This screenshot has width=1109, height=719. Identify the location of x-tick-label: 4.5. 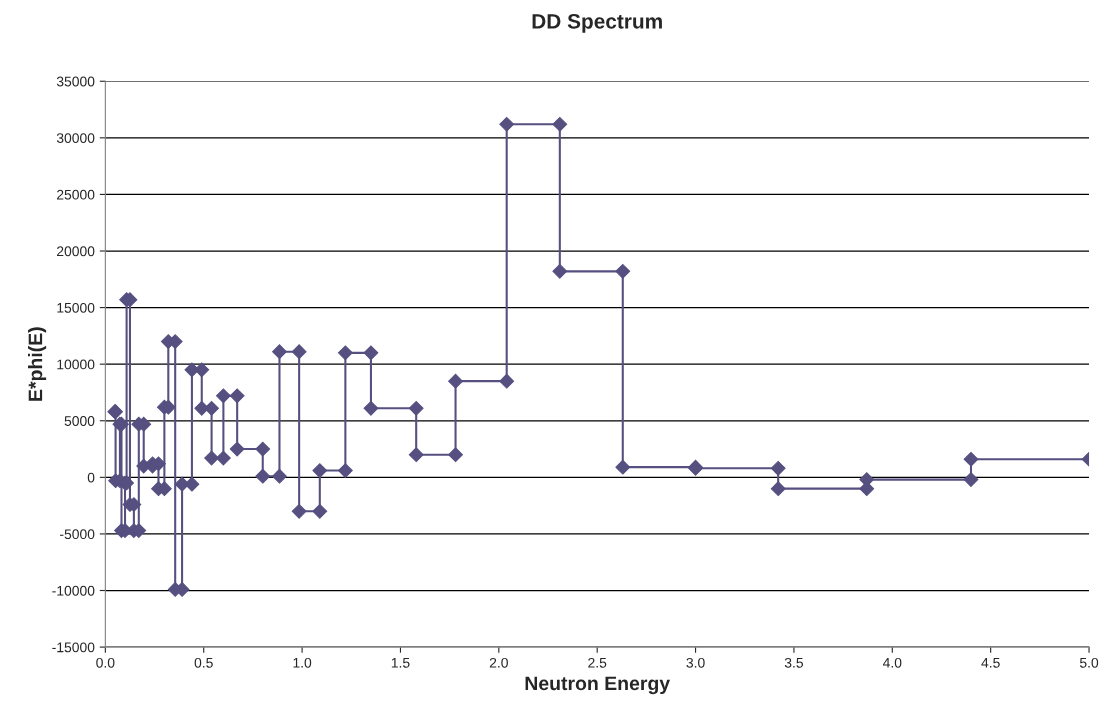
(990, 663).